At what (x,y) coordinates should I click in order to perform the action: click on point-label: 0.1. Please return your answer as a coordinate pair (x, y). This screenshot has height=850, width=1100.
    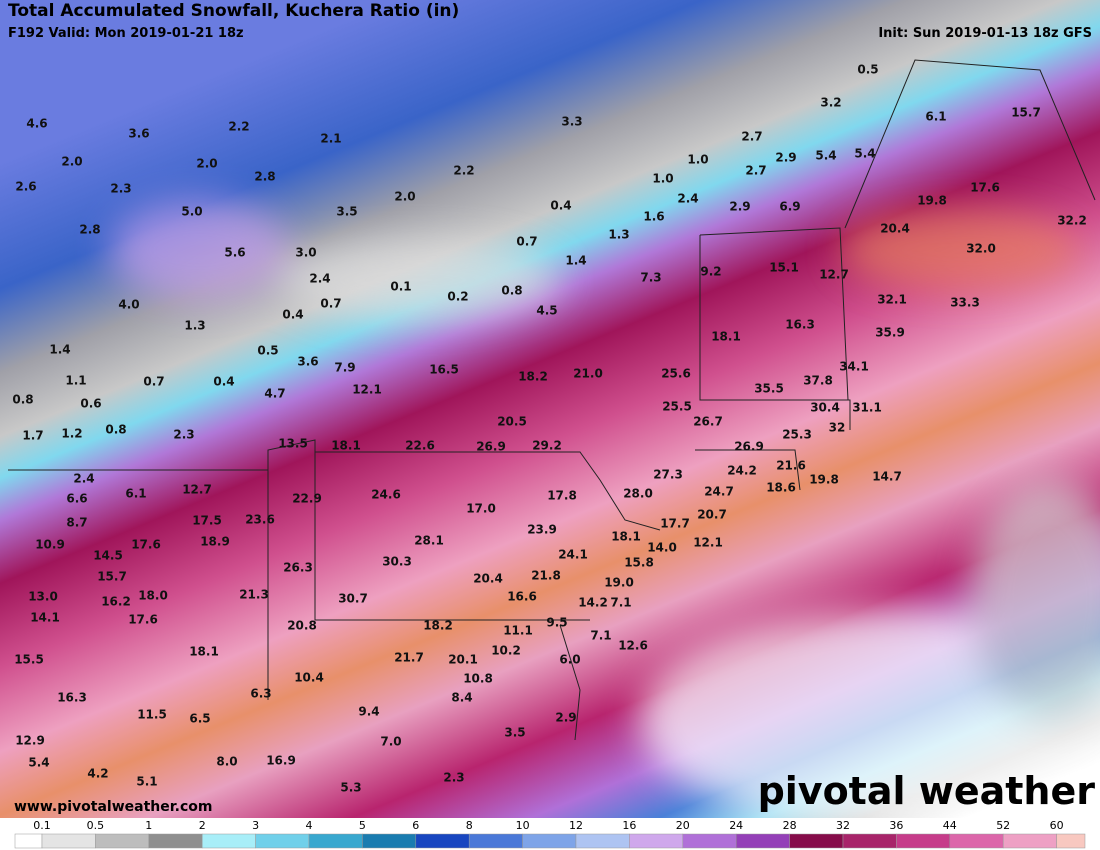
    Looking at the image, I should click on (400, 287).